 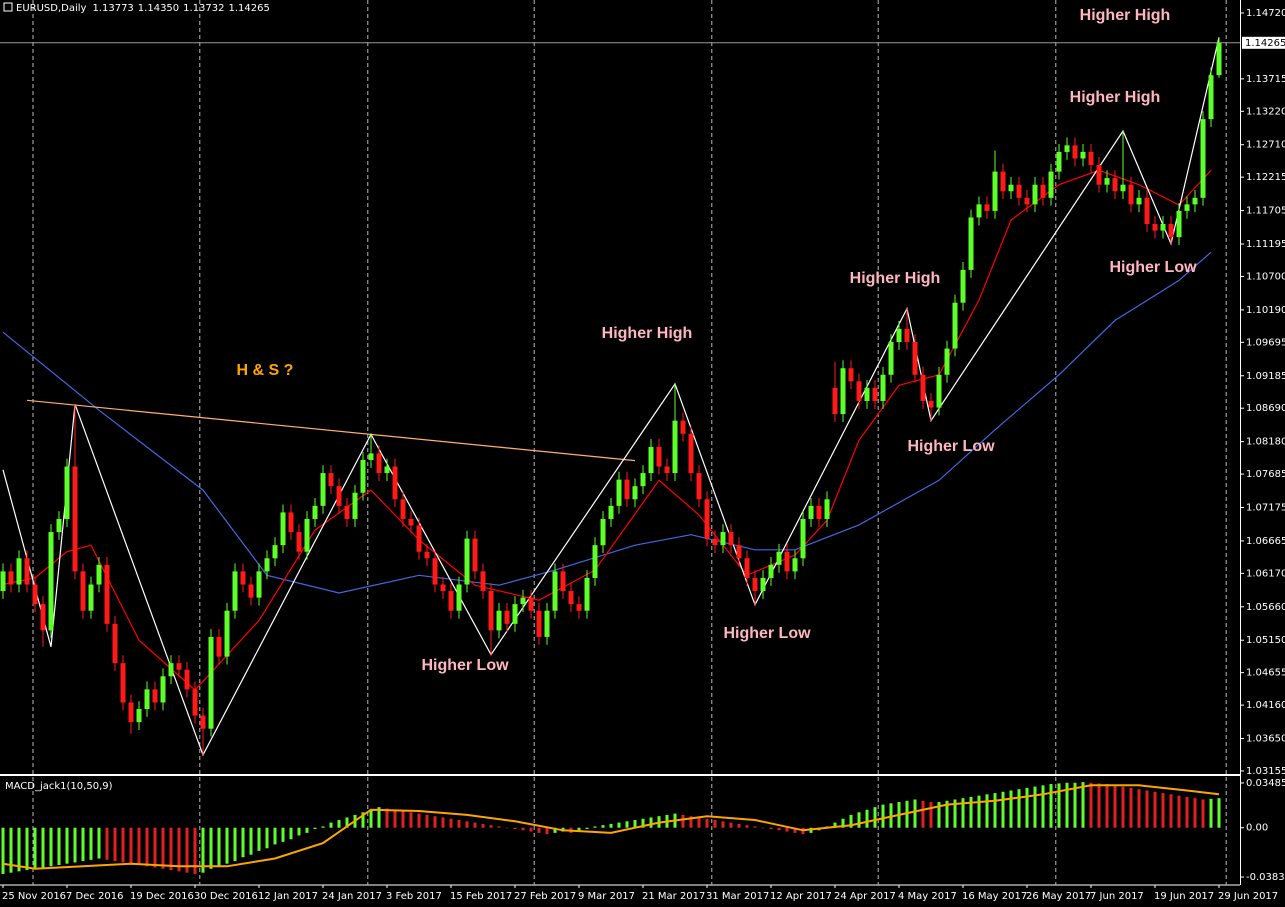 I want to click on high-price: 1.14350, so click(x=158, y=8).